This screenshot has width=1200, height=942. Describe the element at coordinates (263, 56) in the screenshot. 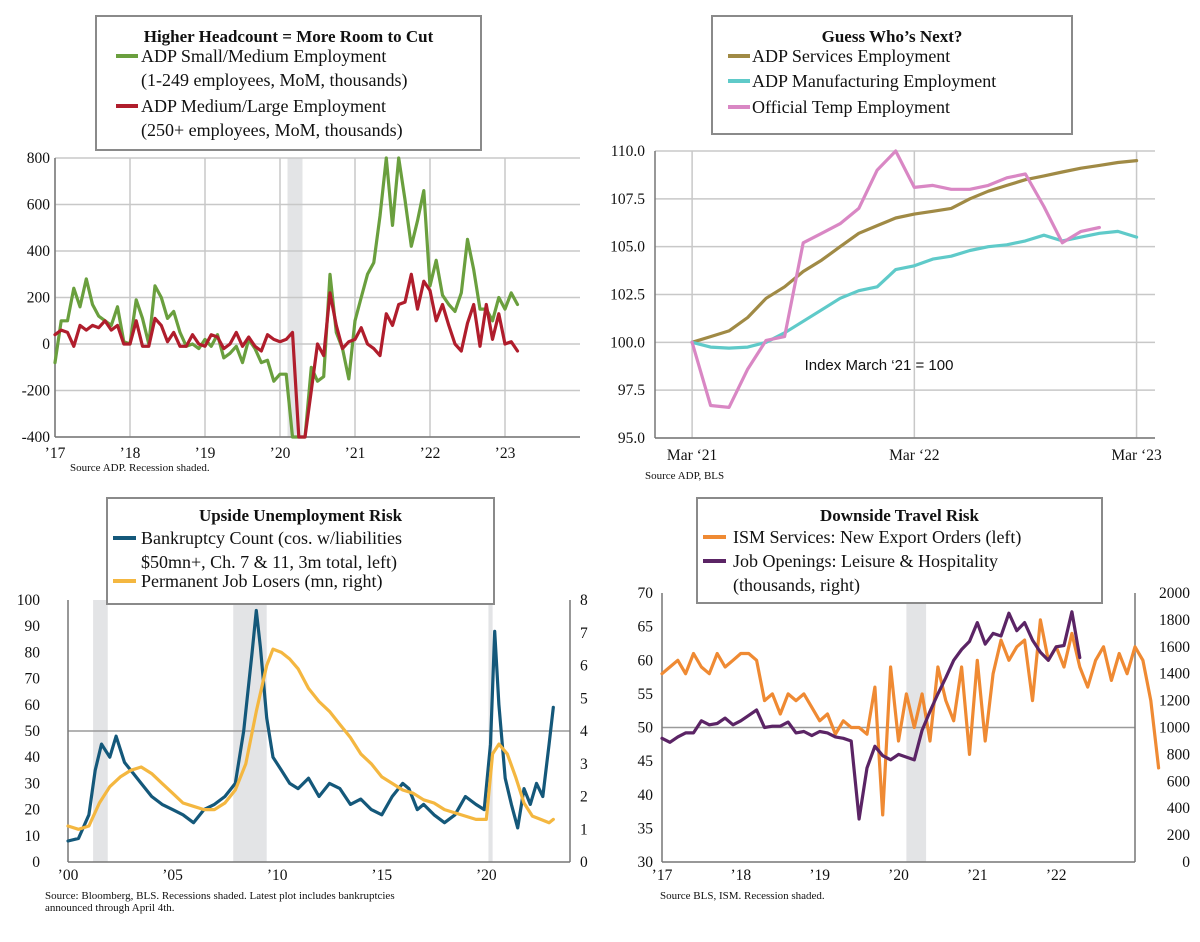

I see `legend-label: ADP Small/Medium Employment` at that location.